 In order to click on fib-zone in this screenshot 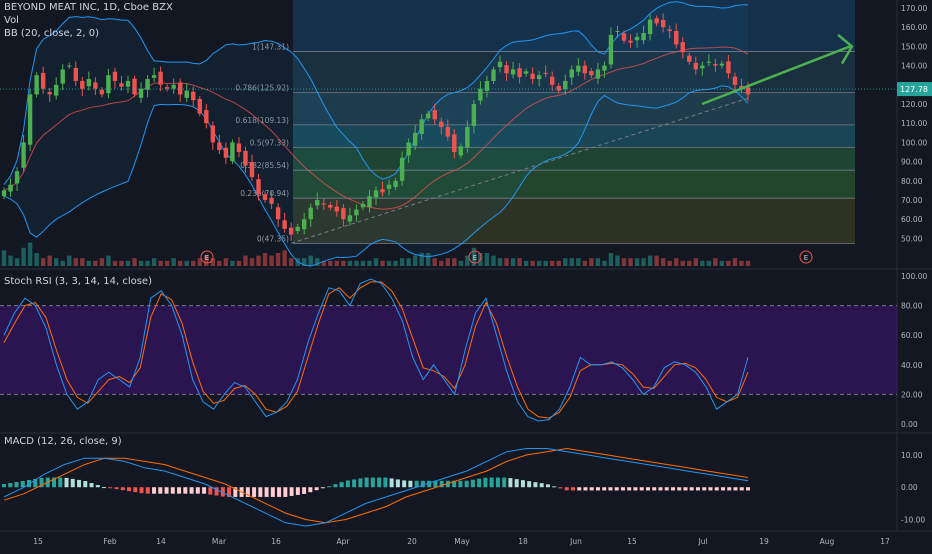, I will do `click(574, 26)`.